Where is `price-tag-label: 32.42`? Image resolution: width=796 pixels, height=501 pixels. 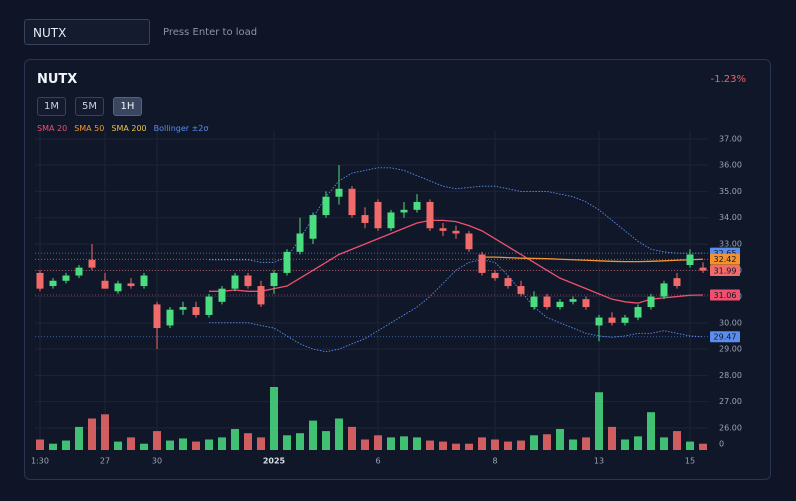 price-tag-label: 32.42 is located at coordinates (725, 259).